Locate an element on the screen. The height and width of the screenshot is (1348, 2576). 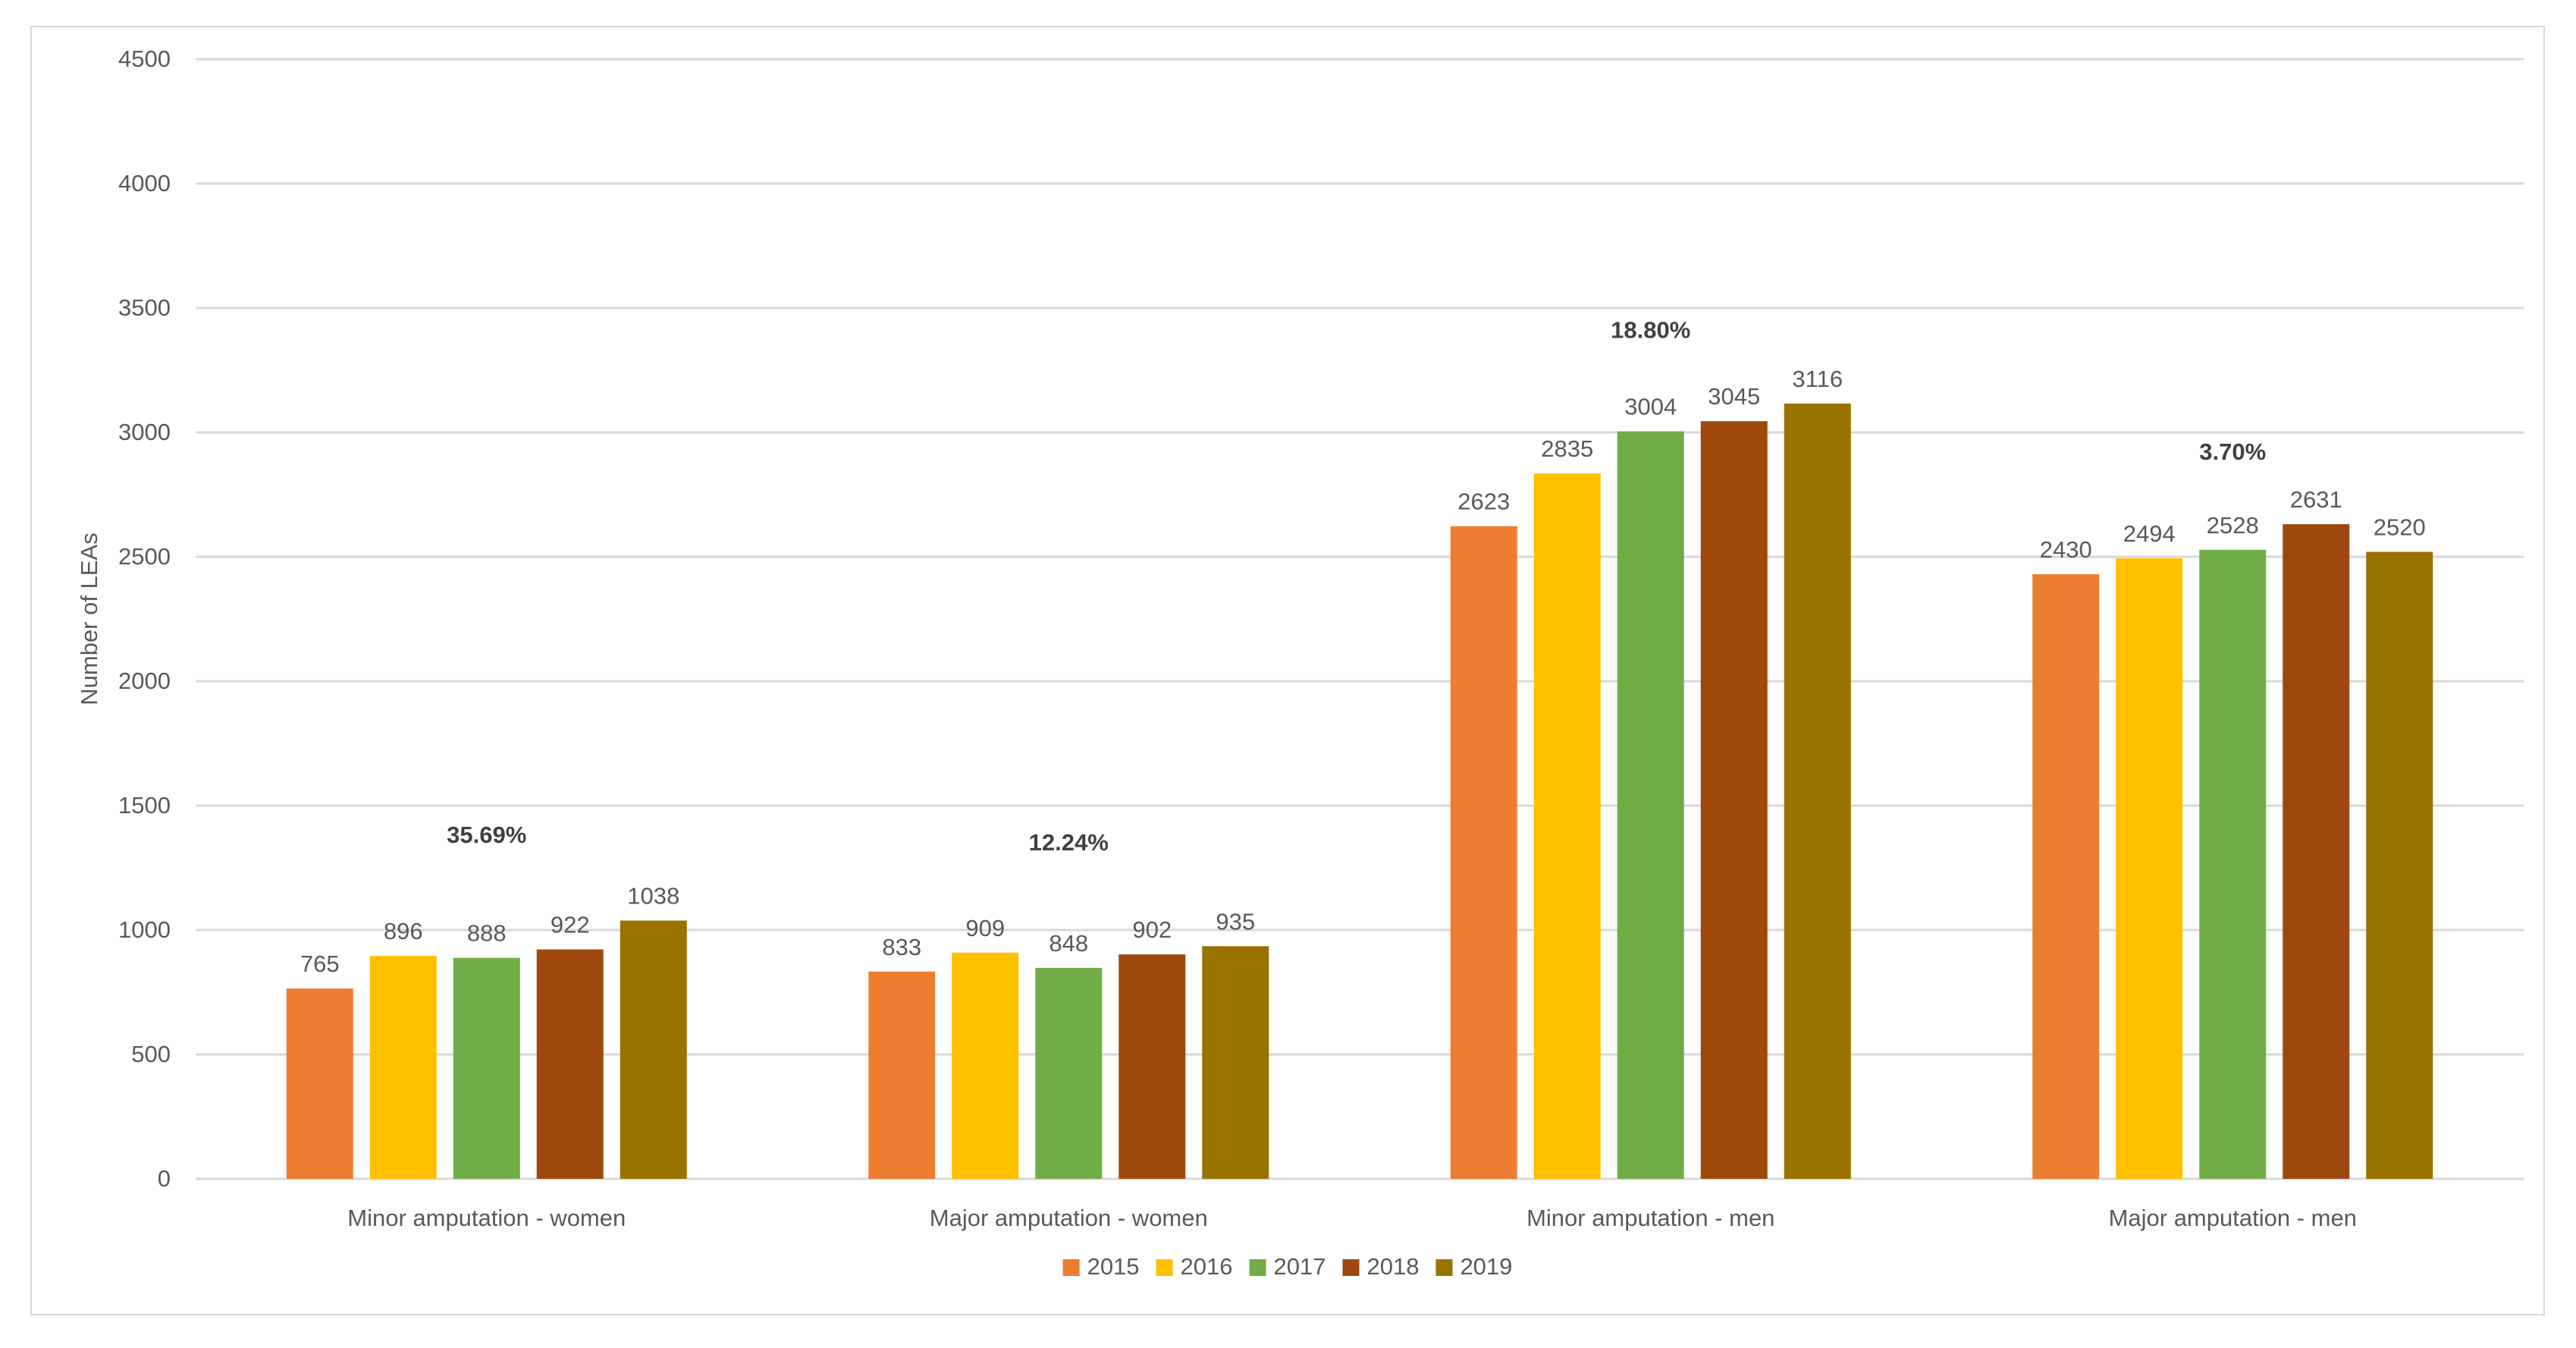
data-label: 765 is located at coordinates (320, 964).